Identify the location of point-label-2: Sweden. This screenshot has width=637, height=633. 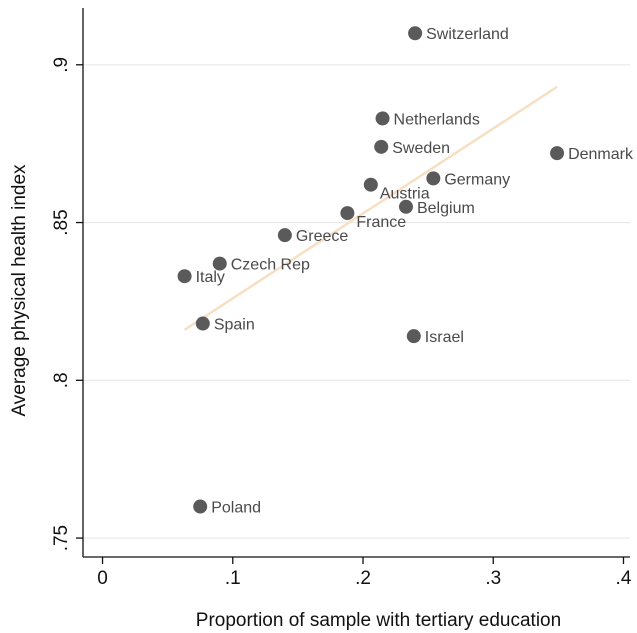
(421, 148).